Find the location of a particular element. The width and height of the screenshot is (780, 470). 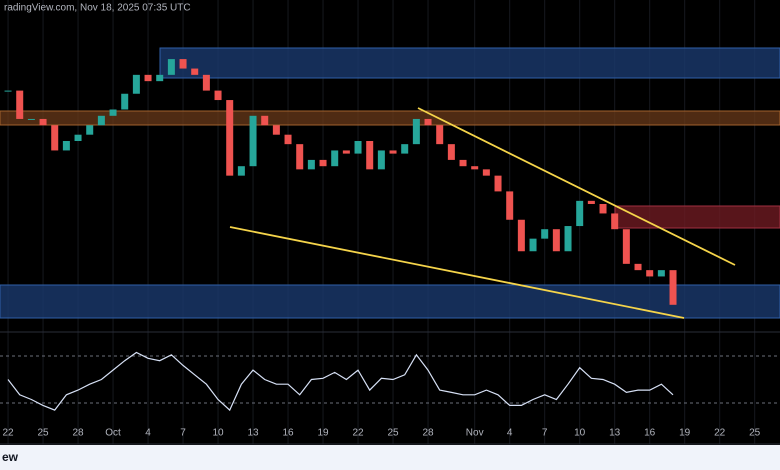

header-text: radingView.com, Nov 18, 2025 07:35 UTC is located at coordinates (97, 8).